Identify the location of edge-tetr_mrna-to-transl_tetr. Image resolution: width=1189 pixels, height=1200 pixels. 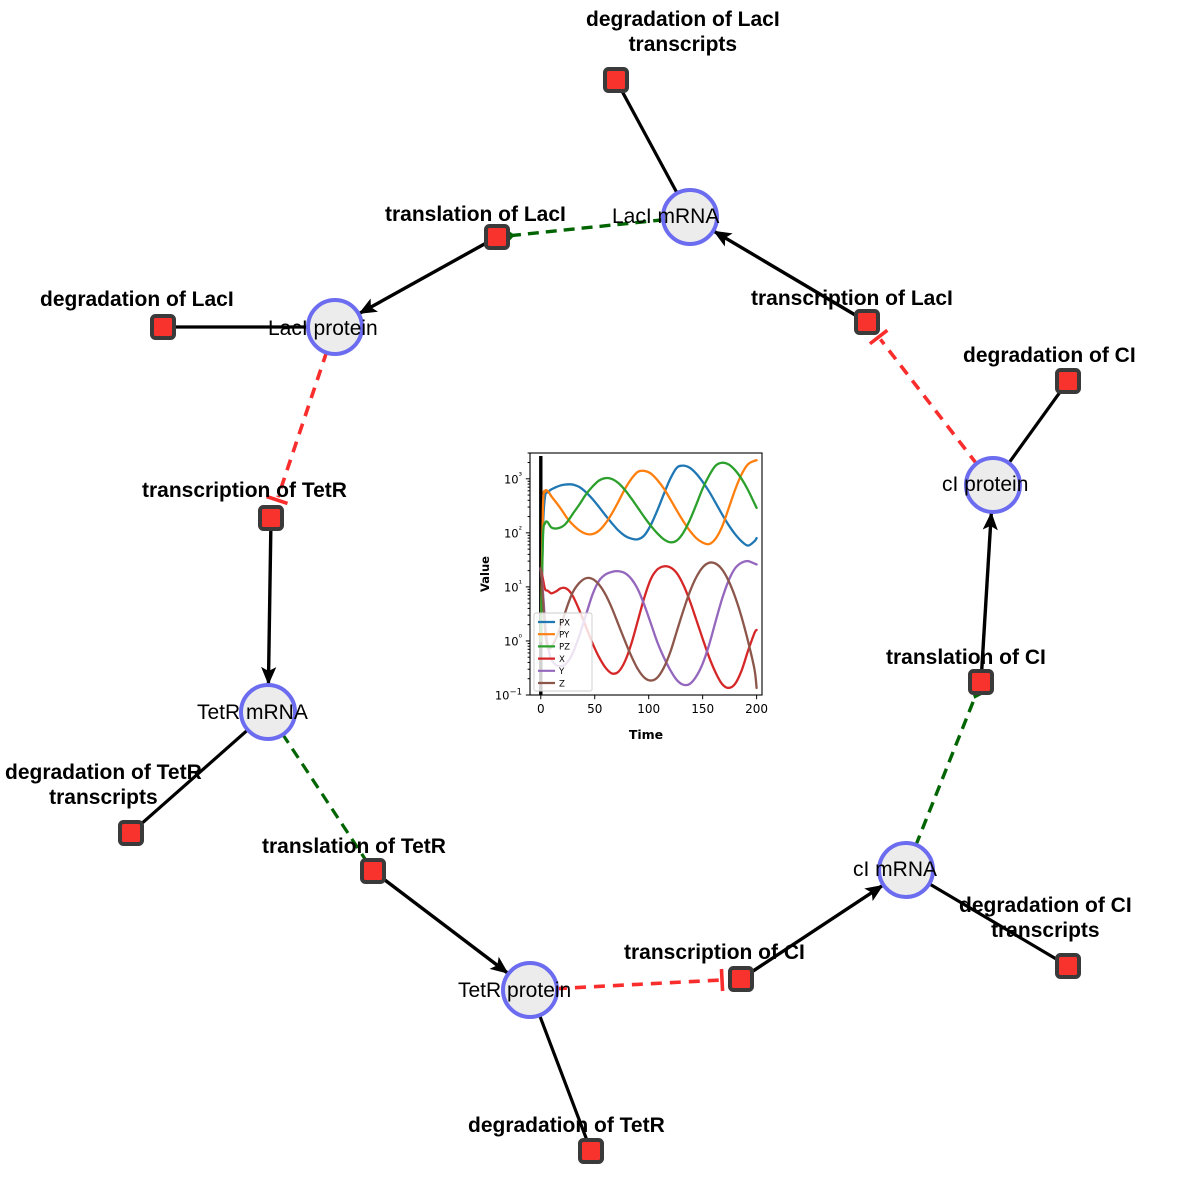
(324, 797).